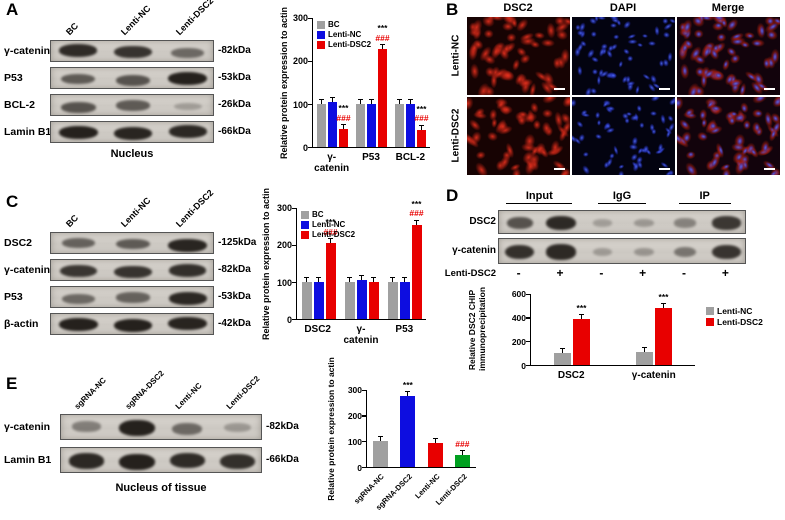 This screenshot has width=785, height=520. What do you see at coordinates (234, 104) in the screenshot?
I see `molecular-weight-label: -26kDa` at bounding box center [234, 104].